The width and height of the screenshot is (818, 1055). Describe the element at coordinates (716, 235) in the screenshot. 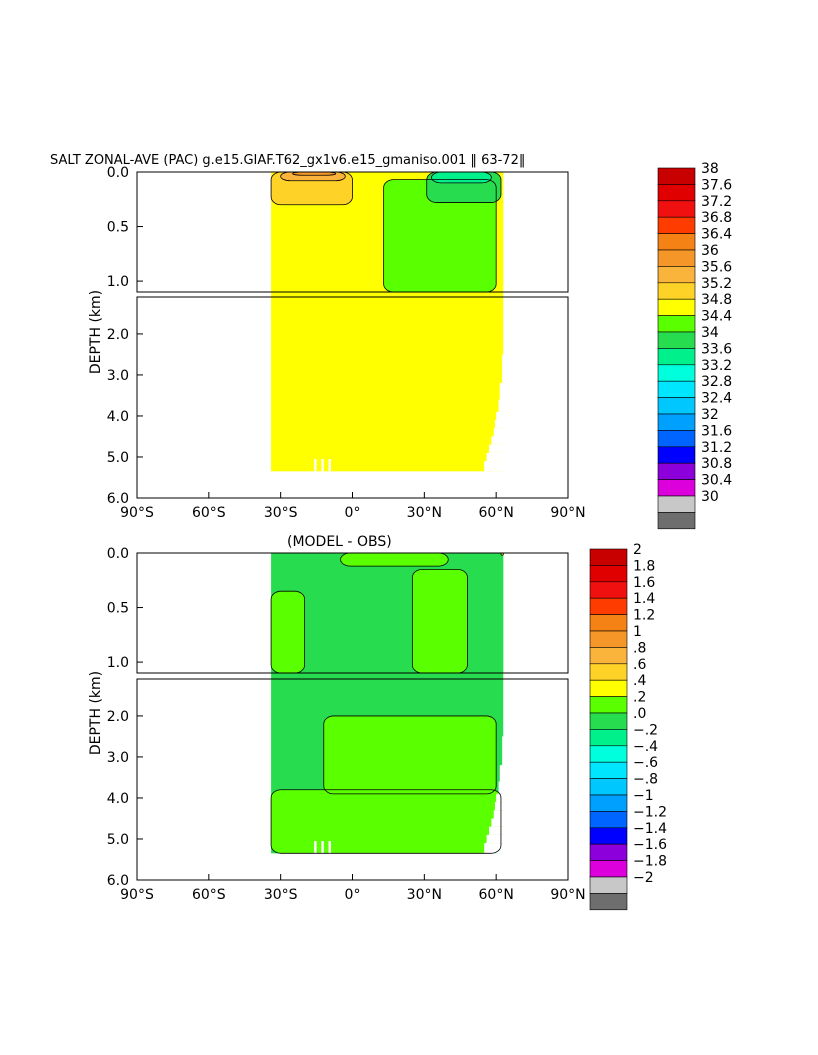

I see `colorbar-label: 36.4` at that location.